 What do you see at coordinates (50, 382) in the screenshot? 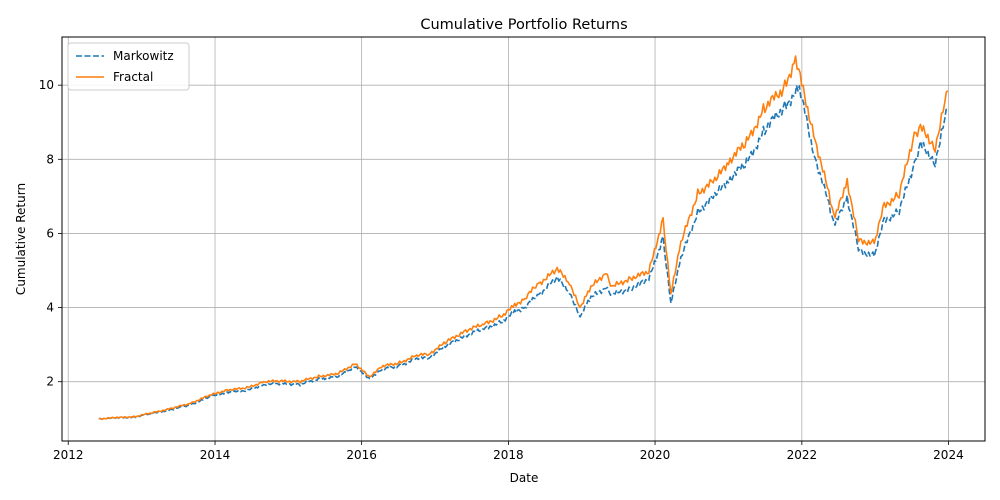
I see `y-tick-label: 2` at bounding box center [50, 382].